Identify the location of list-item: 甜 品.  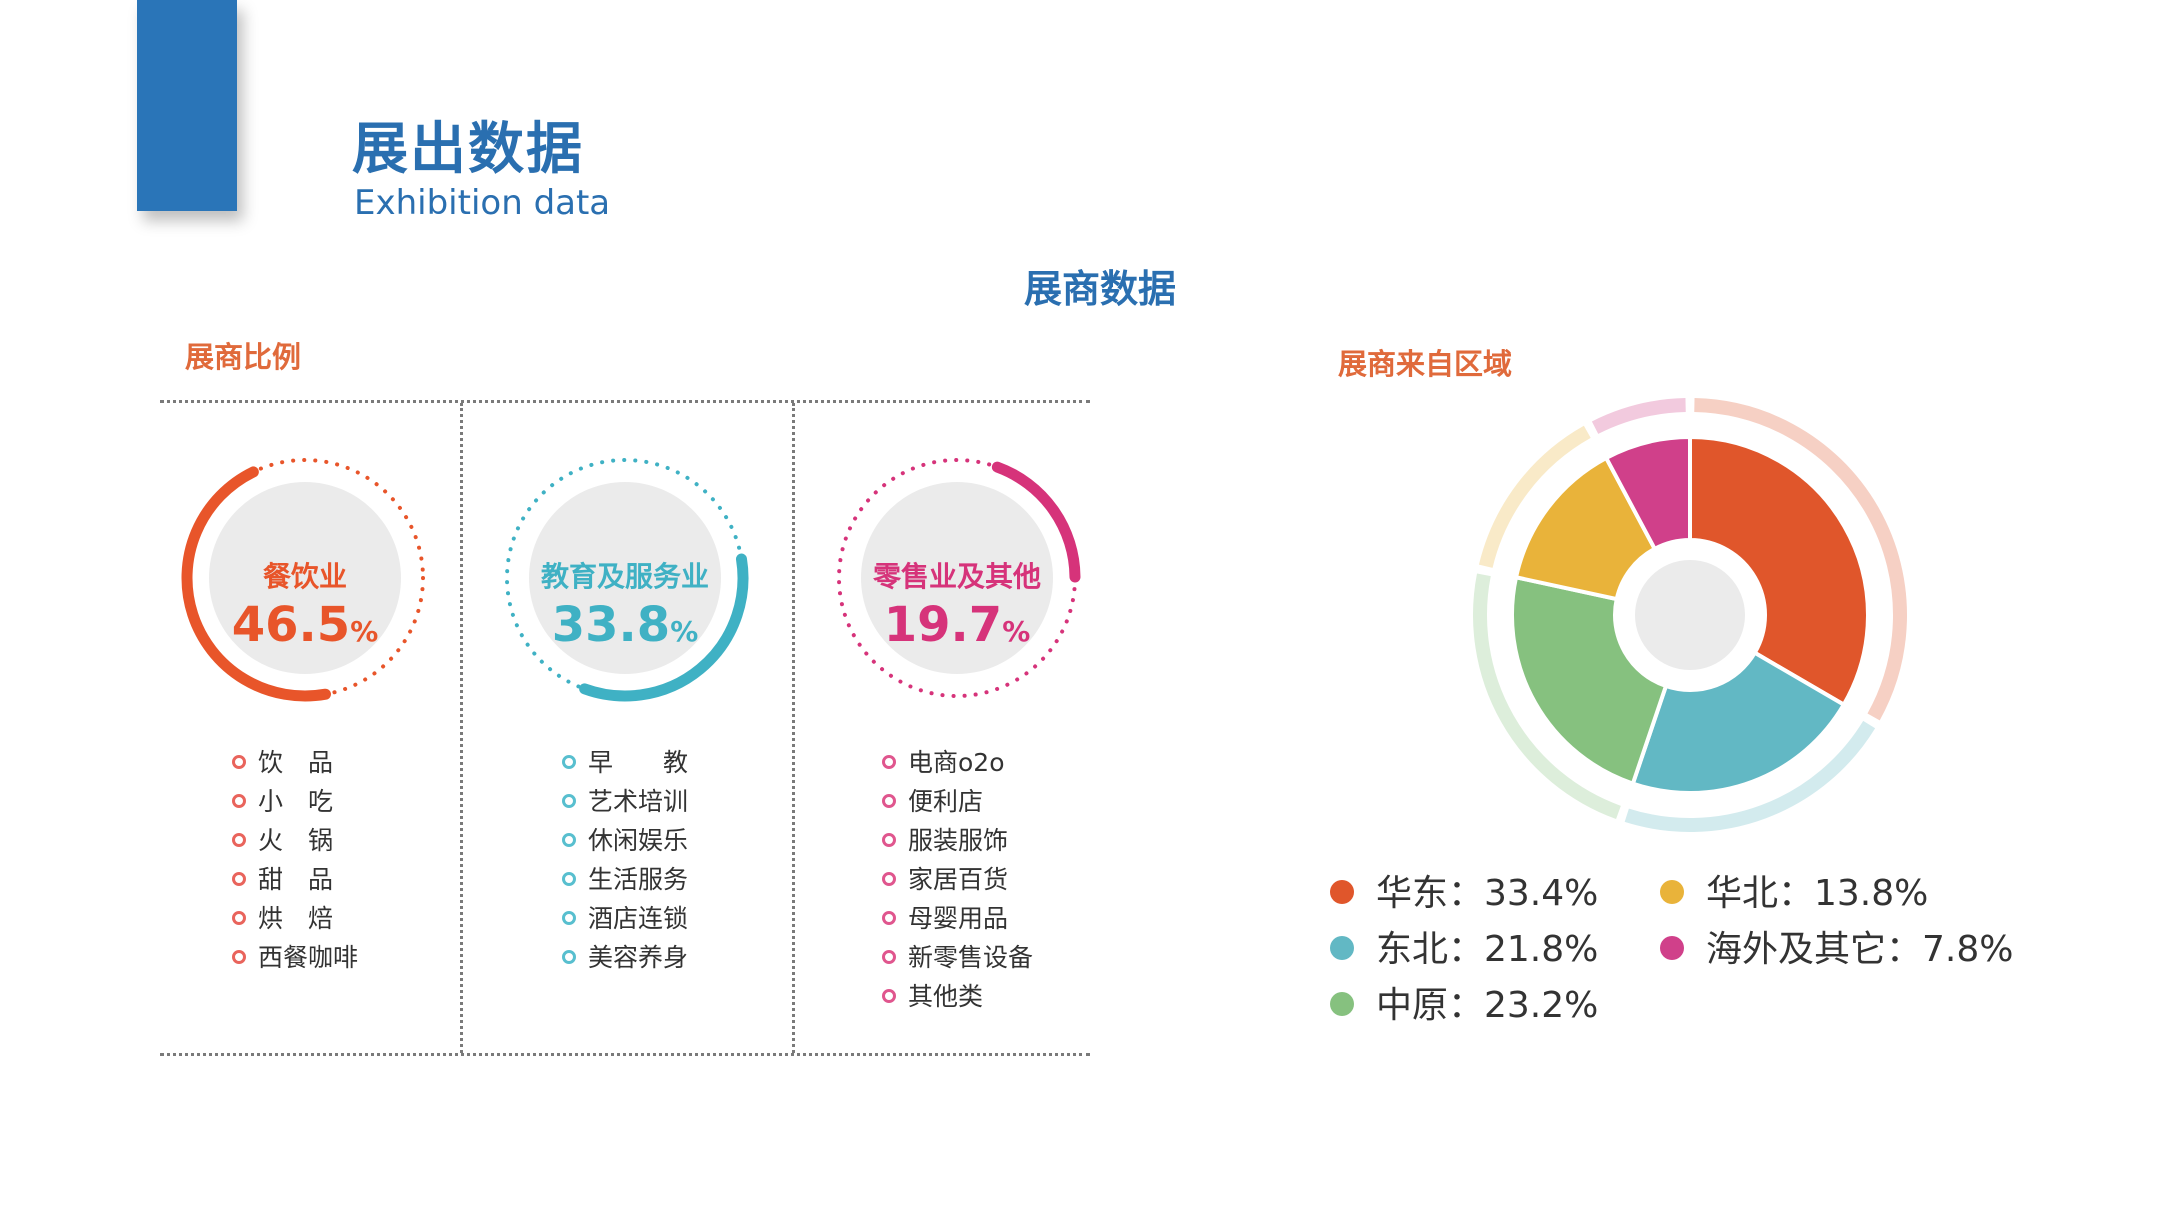
(295, 879).